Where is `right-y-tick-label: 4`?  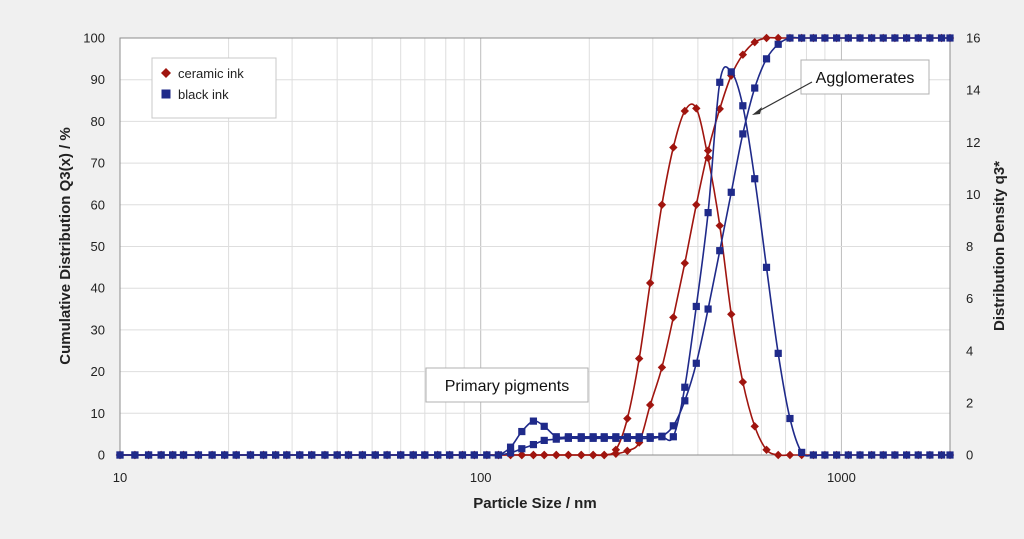
right-y-tick-label: 4 is located at coordinates (969, 350).